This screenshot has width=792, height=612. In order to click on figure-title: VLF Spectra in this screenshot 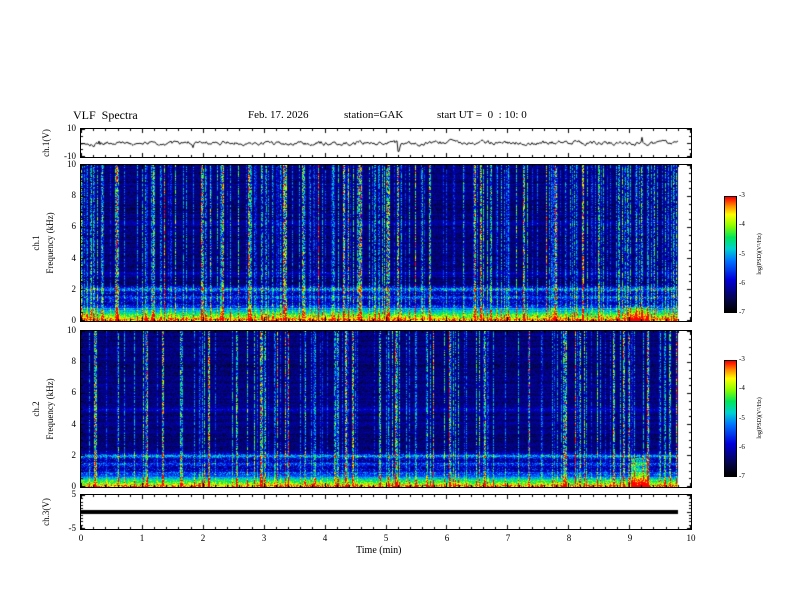, I will do `click(105, 115)`.